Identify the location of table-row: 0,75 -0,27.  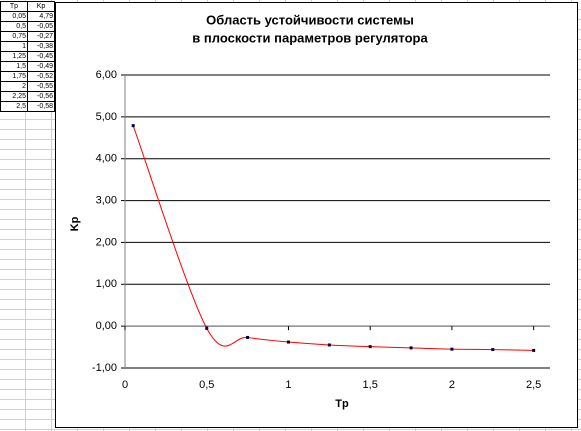
(27, 36).